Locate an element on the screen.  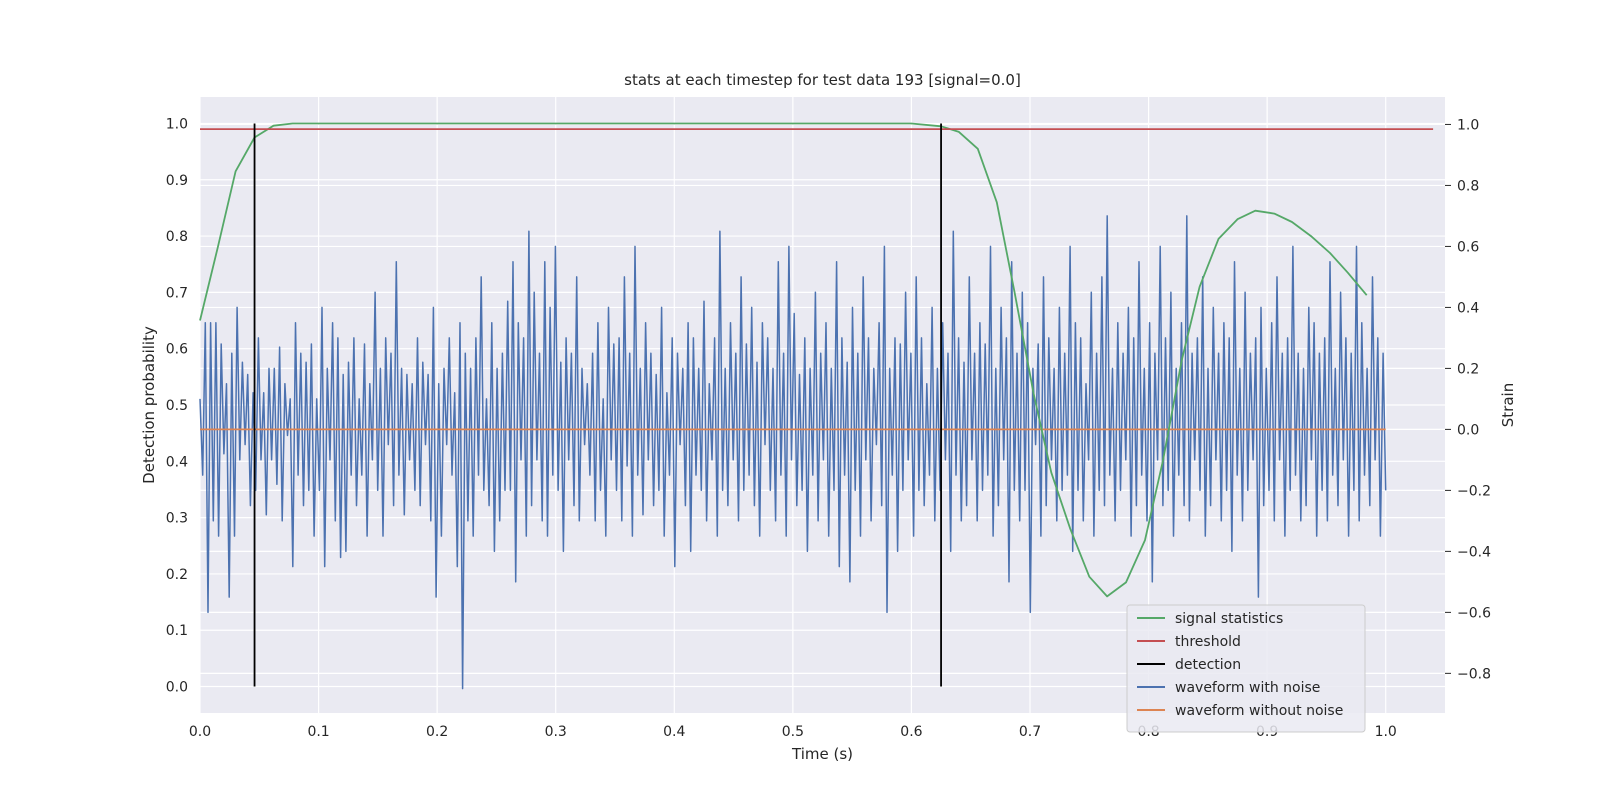
y-tick-label: 0.0 is located at coordinates (177, 688).